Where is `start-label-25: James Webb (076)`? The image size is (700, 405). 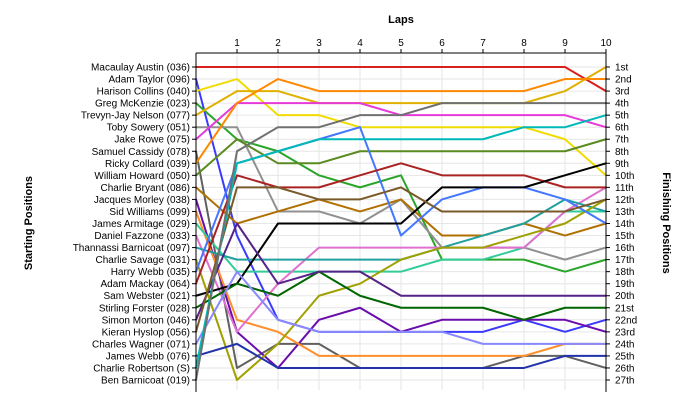 start-label-25: James Webb (076) is located at coordinates (148, 356).